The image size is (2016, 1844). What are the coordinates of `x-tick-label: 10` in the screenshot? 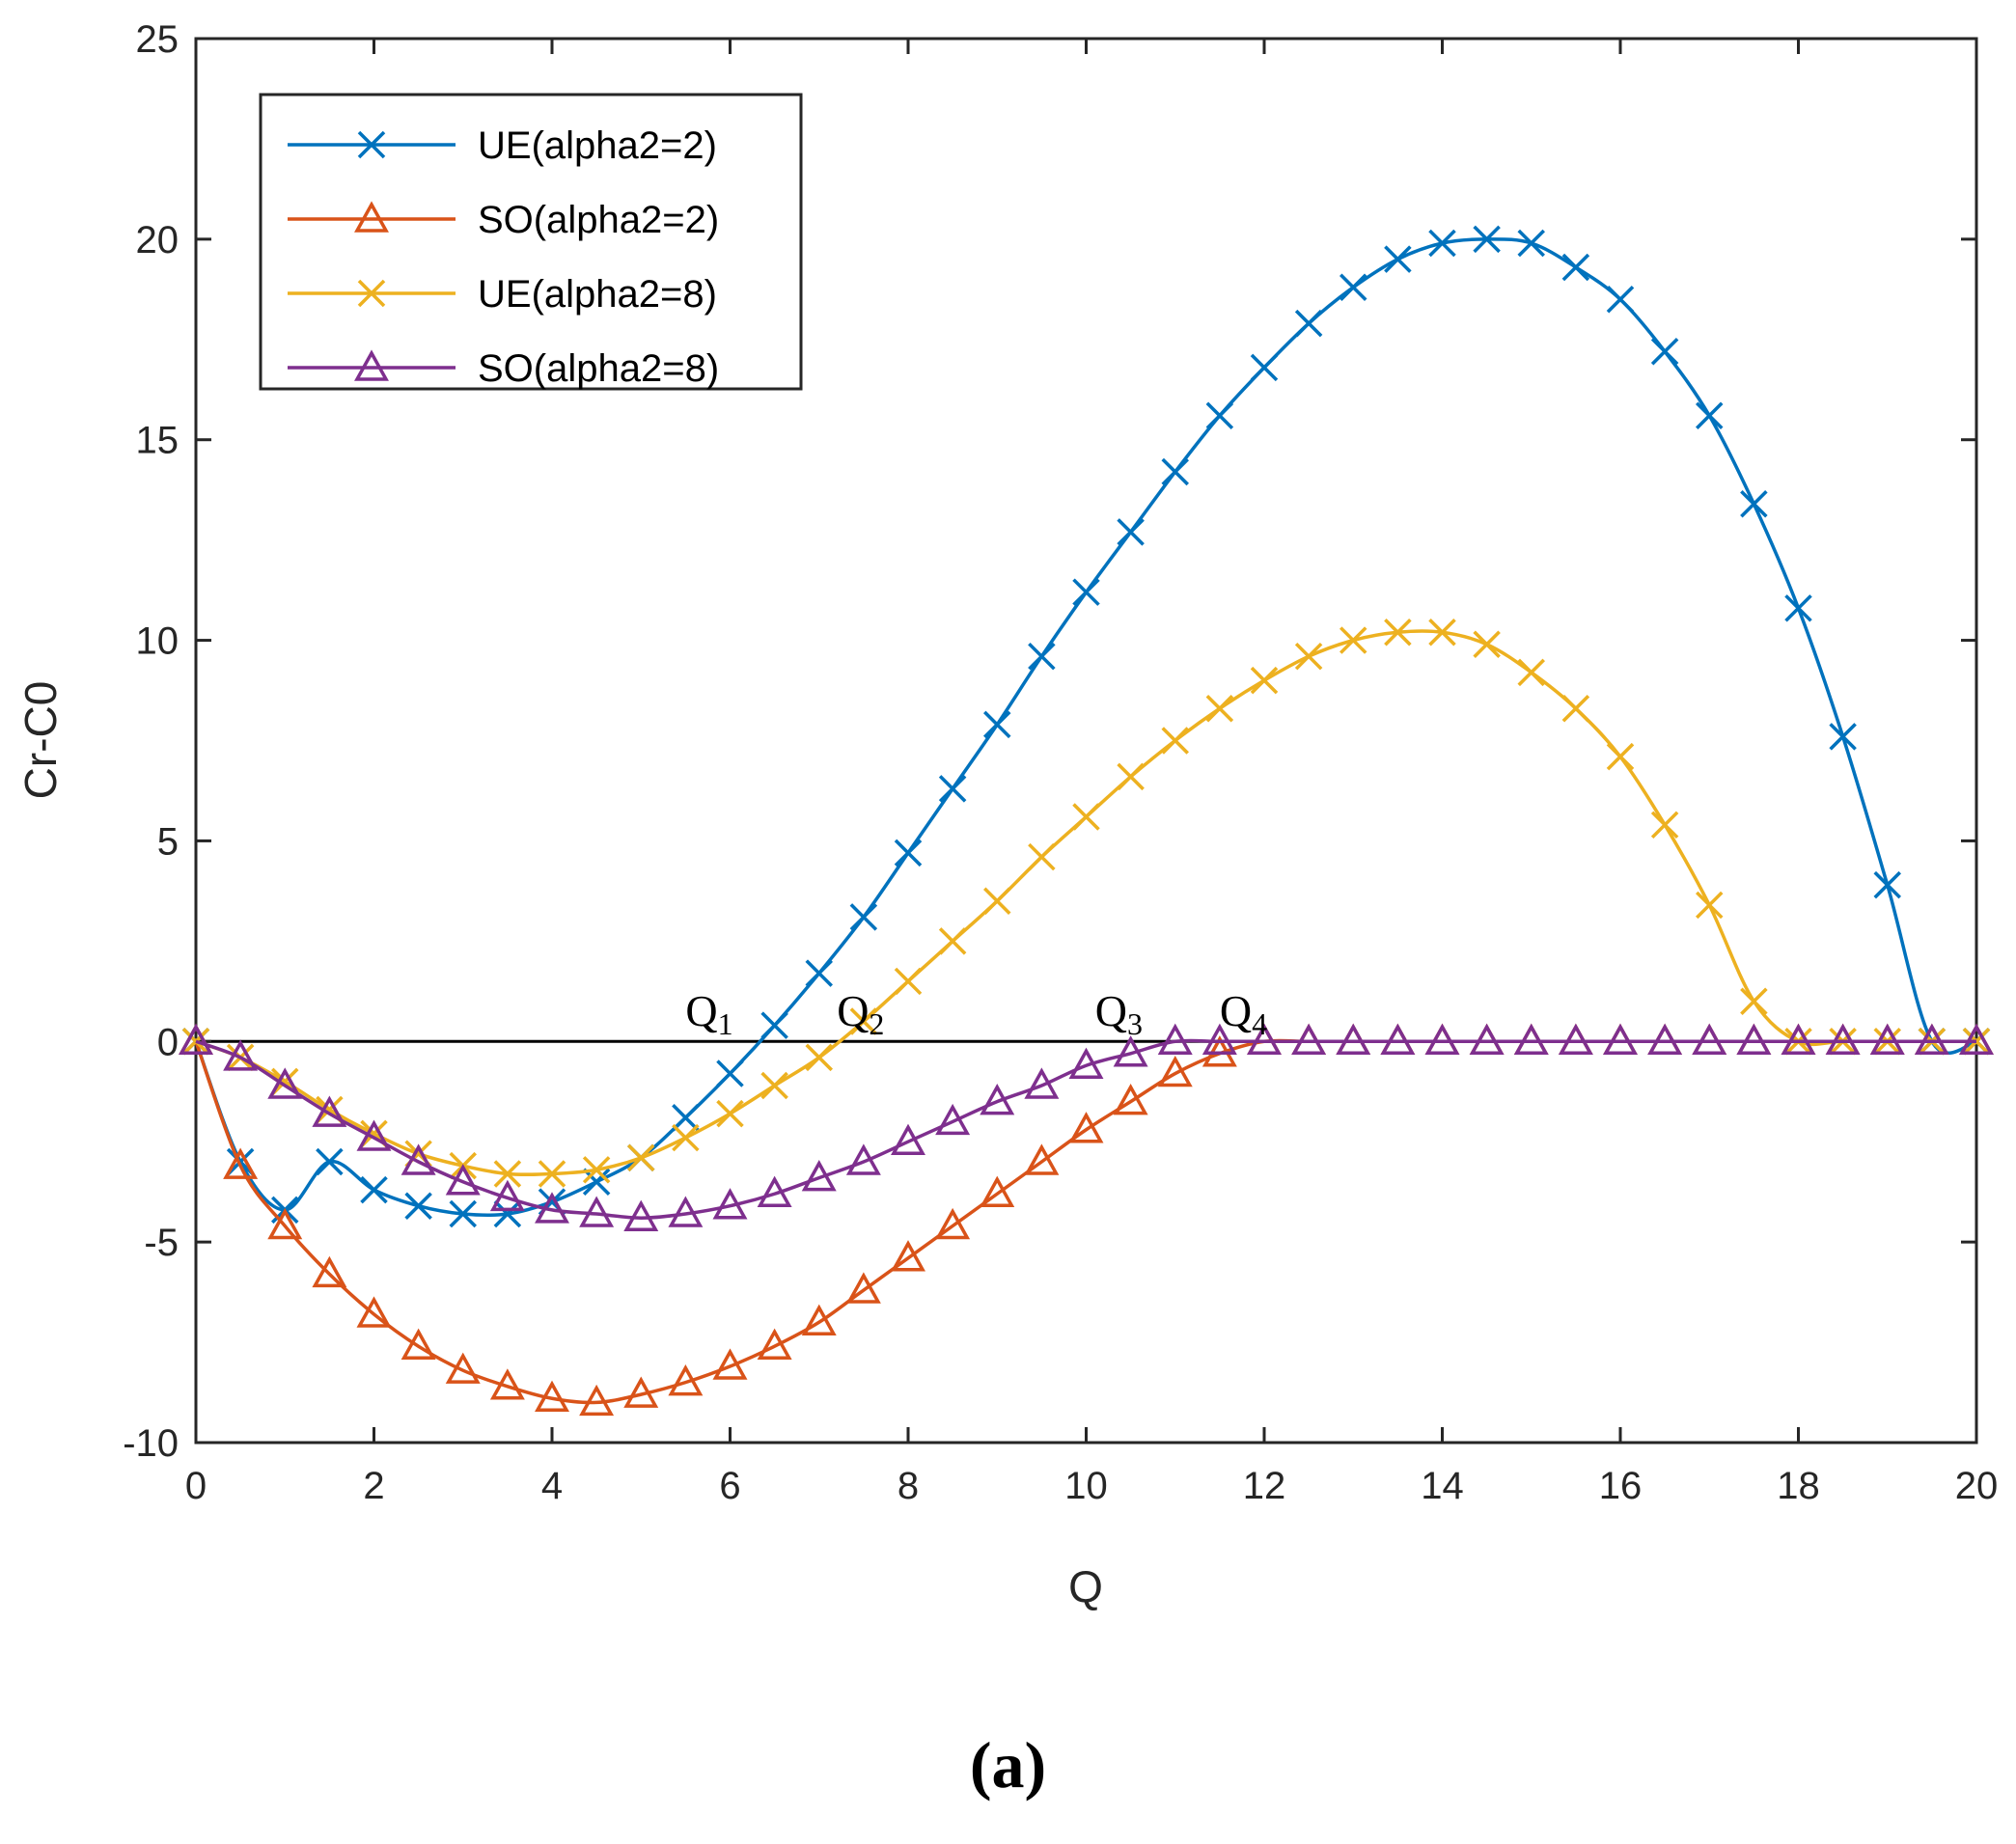 It's located at (1086, 1486).